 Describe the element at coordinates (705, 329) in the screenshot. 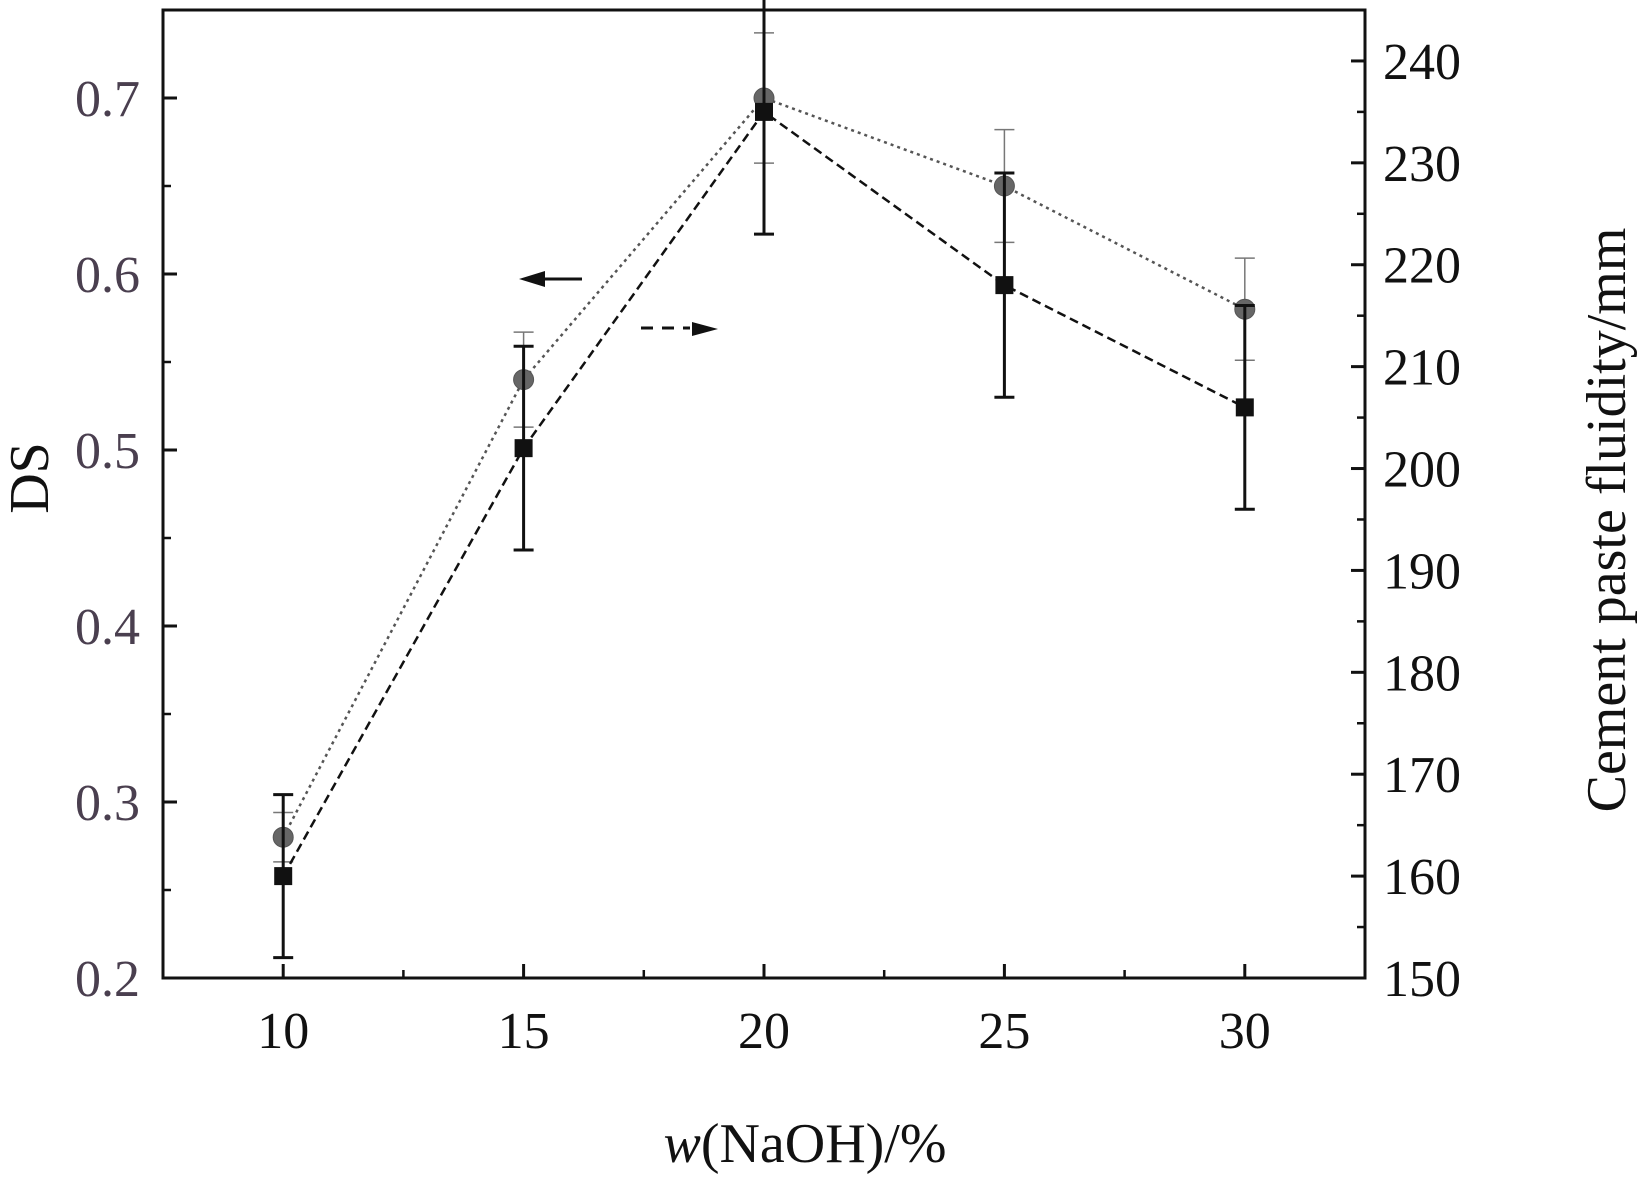

I see `arrow-right-head` at that location.